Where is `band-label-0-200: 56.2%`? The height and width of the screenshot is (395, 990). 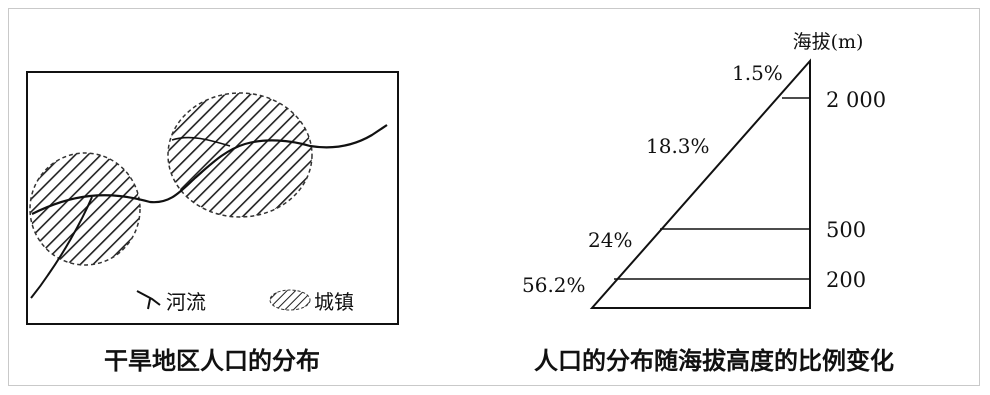
band-label-0-200: 56.2% is located at coordinates (554, 285).